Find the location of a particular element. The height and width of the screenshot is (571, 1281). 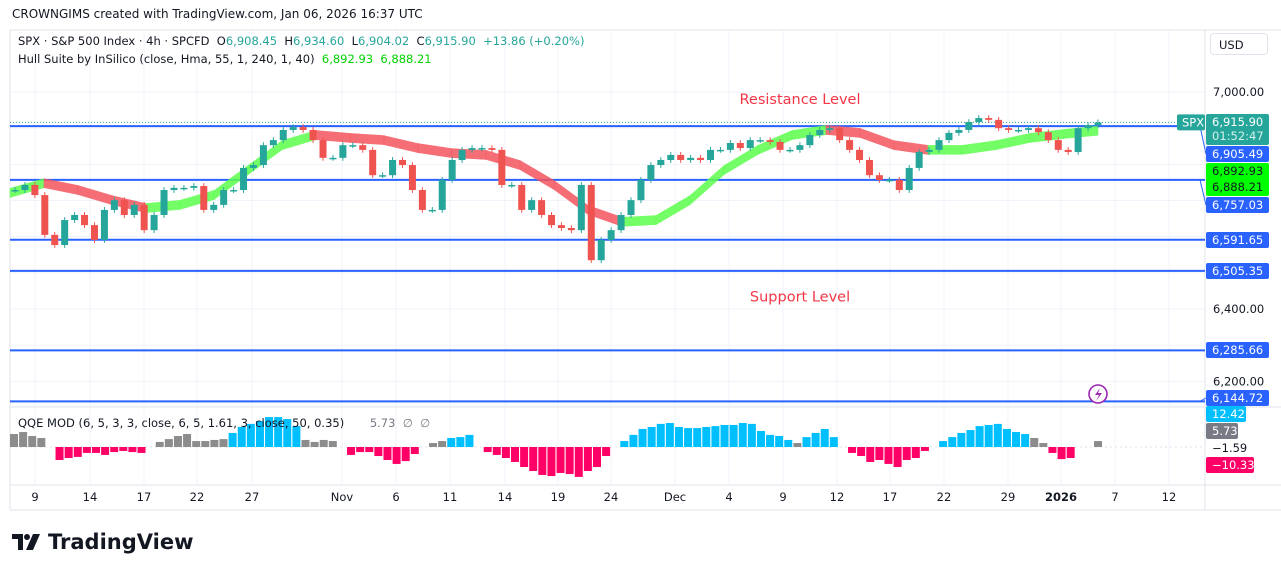

time-axis-tick: 7 is located at coordinates (1114, 497).